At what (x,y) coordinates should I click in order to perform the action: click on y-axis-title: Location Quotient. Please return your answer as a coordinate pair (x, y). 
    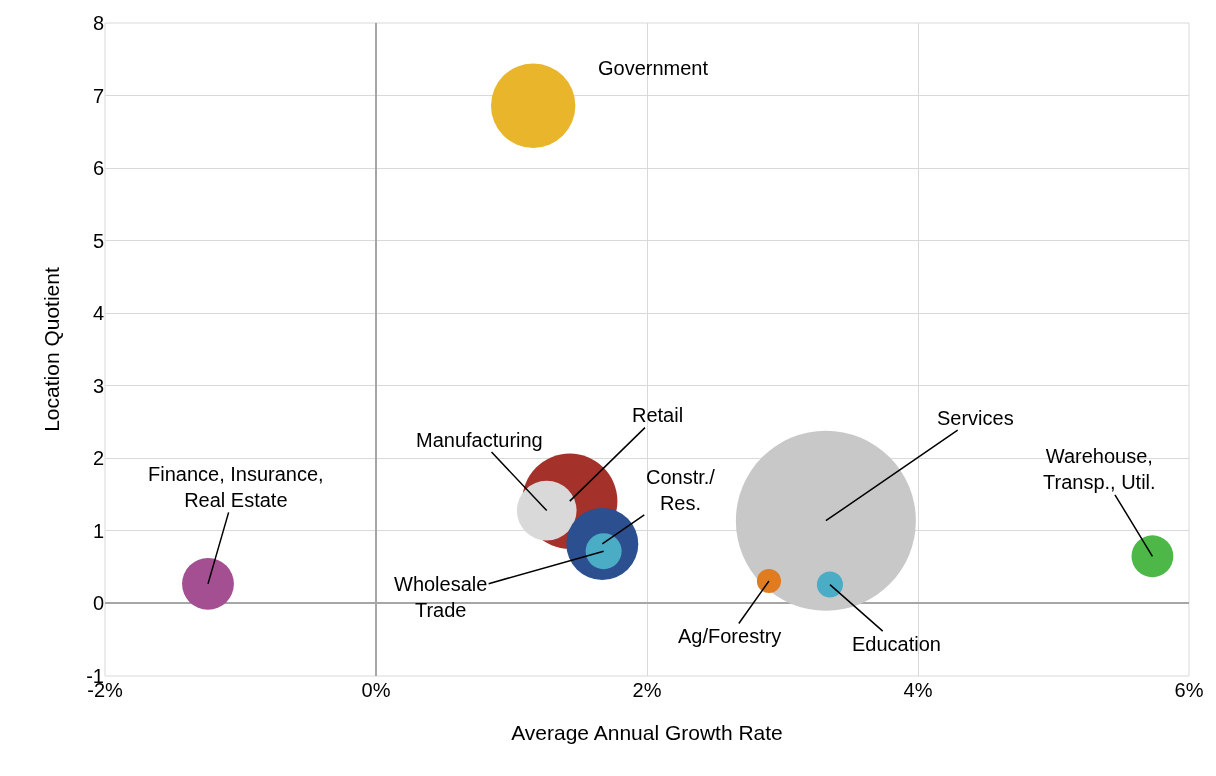
    Looking at the image, I should click on (52, 349).